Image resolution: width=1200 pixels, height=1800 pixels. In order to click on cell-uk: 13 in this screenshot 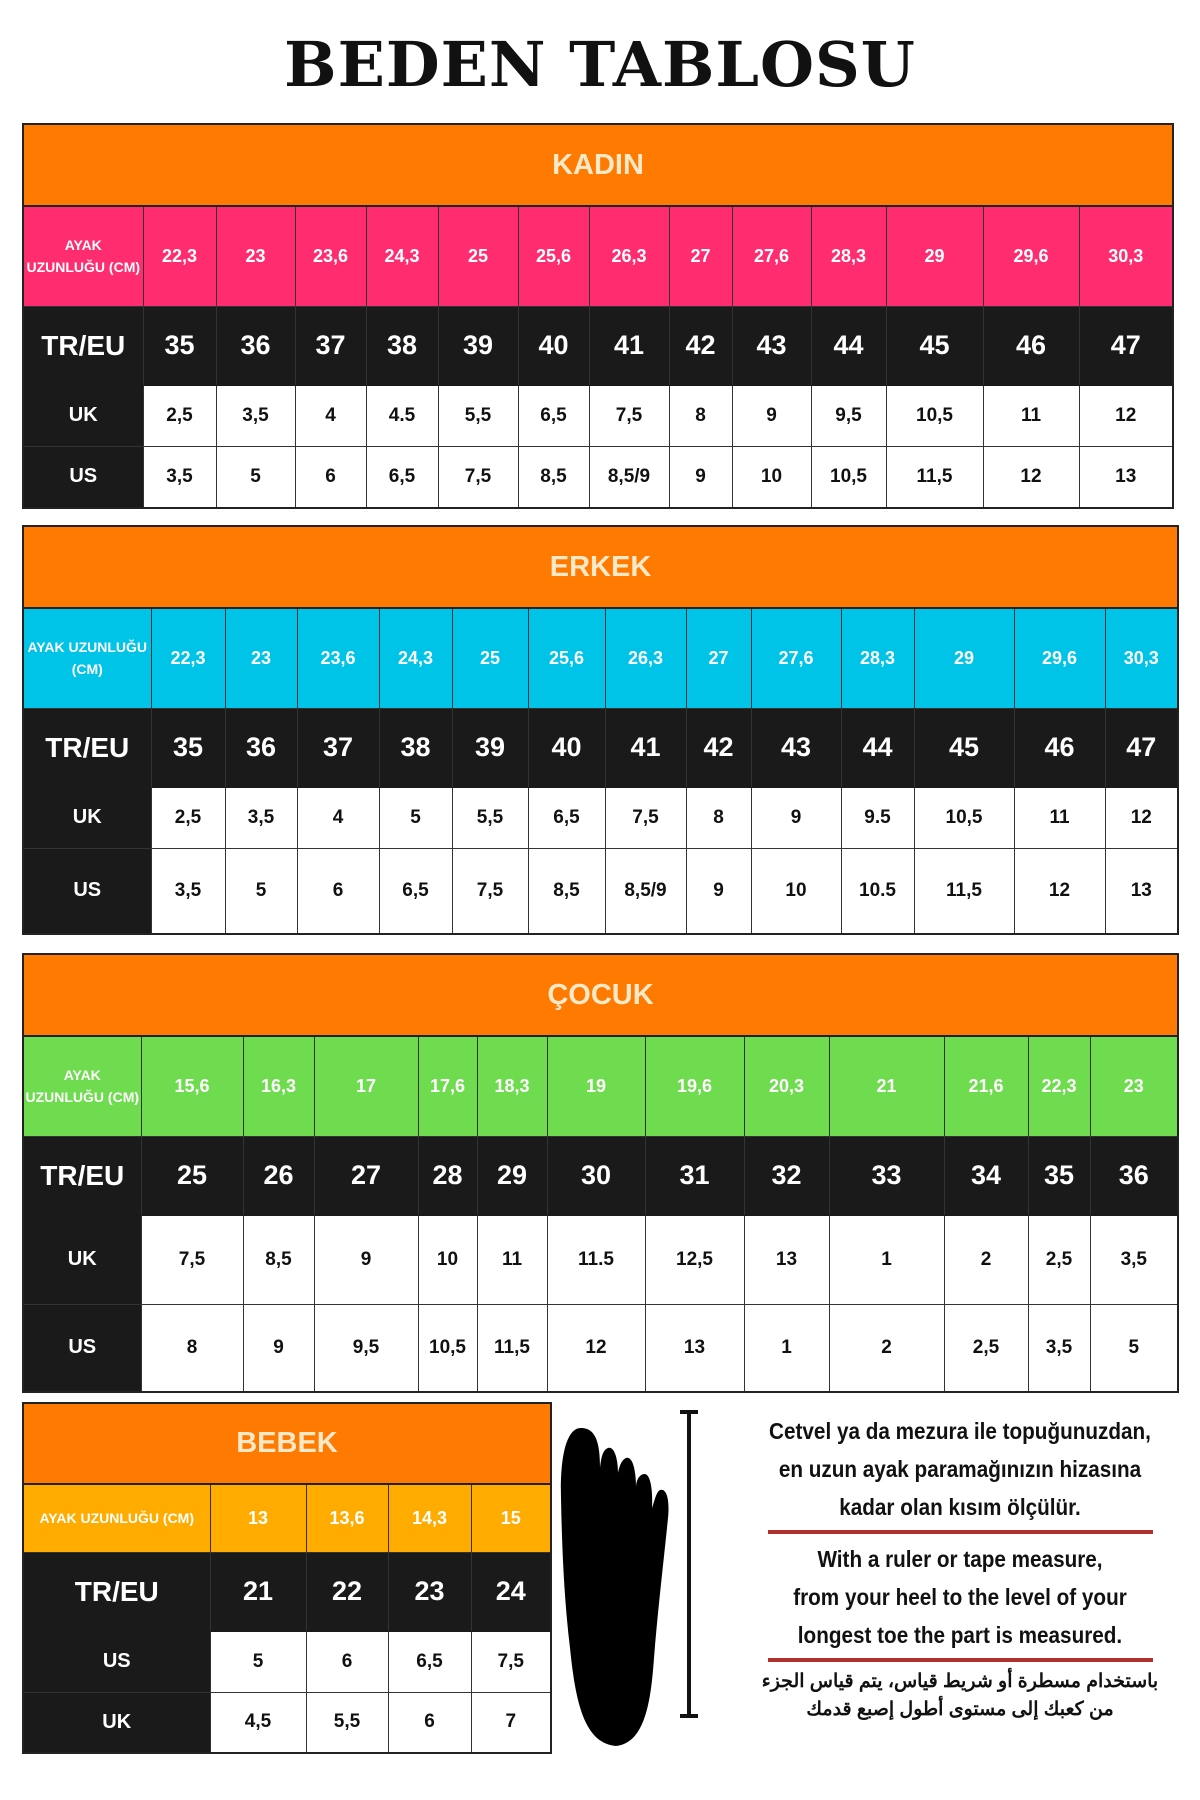, I will do `click(786, 1259)`.